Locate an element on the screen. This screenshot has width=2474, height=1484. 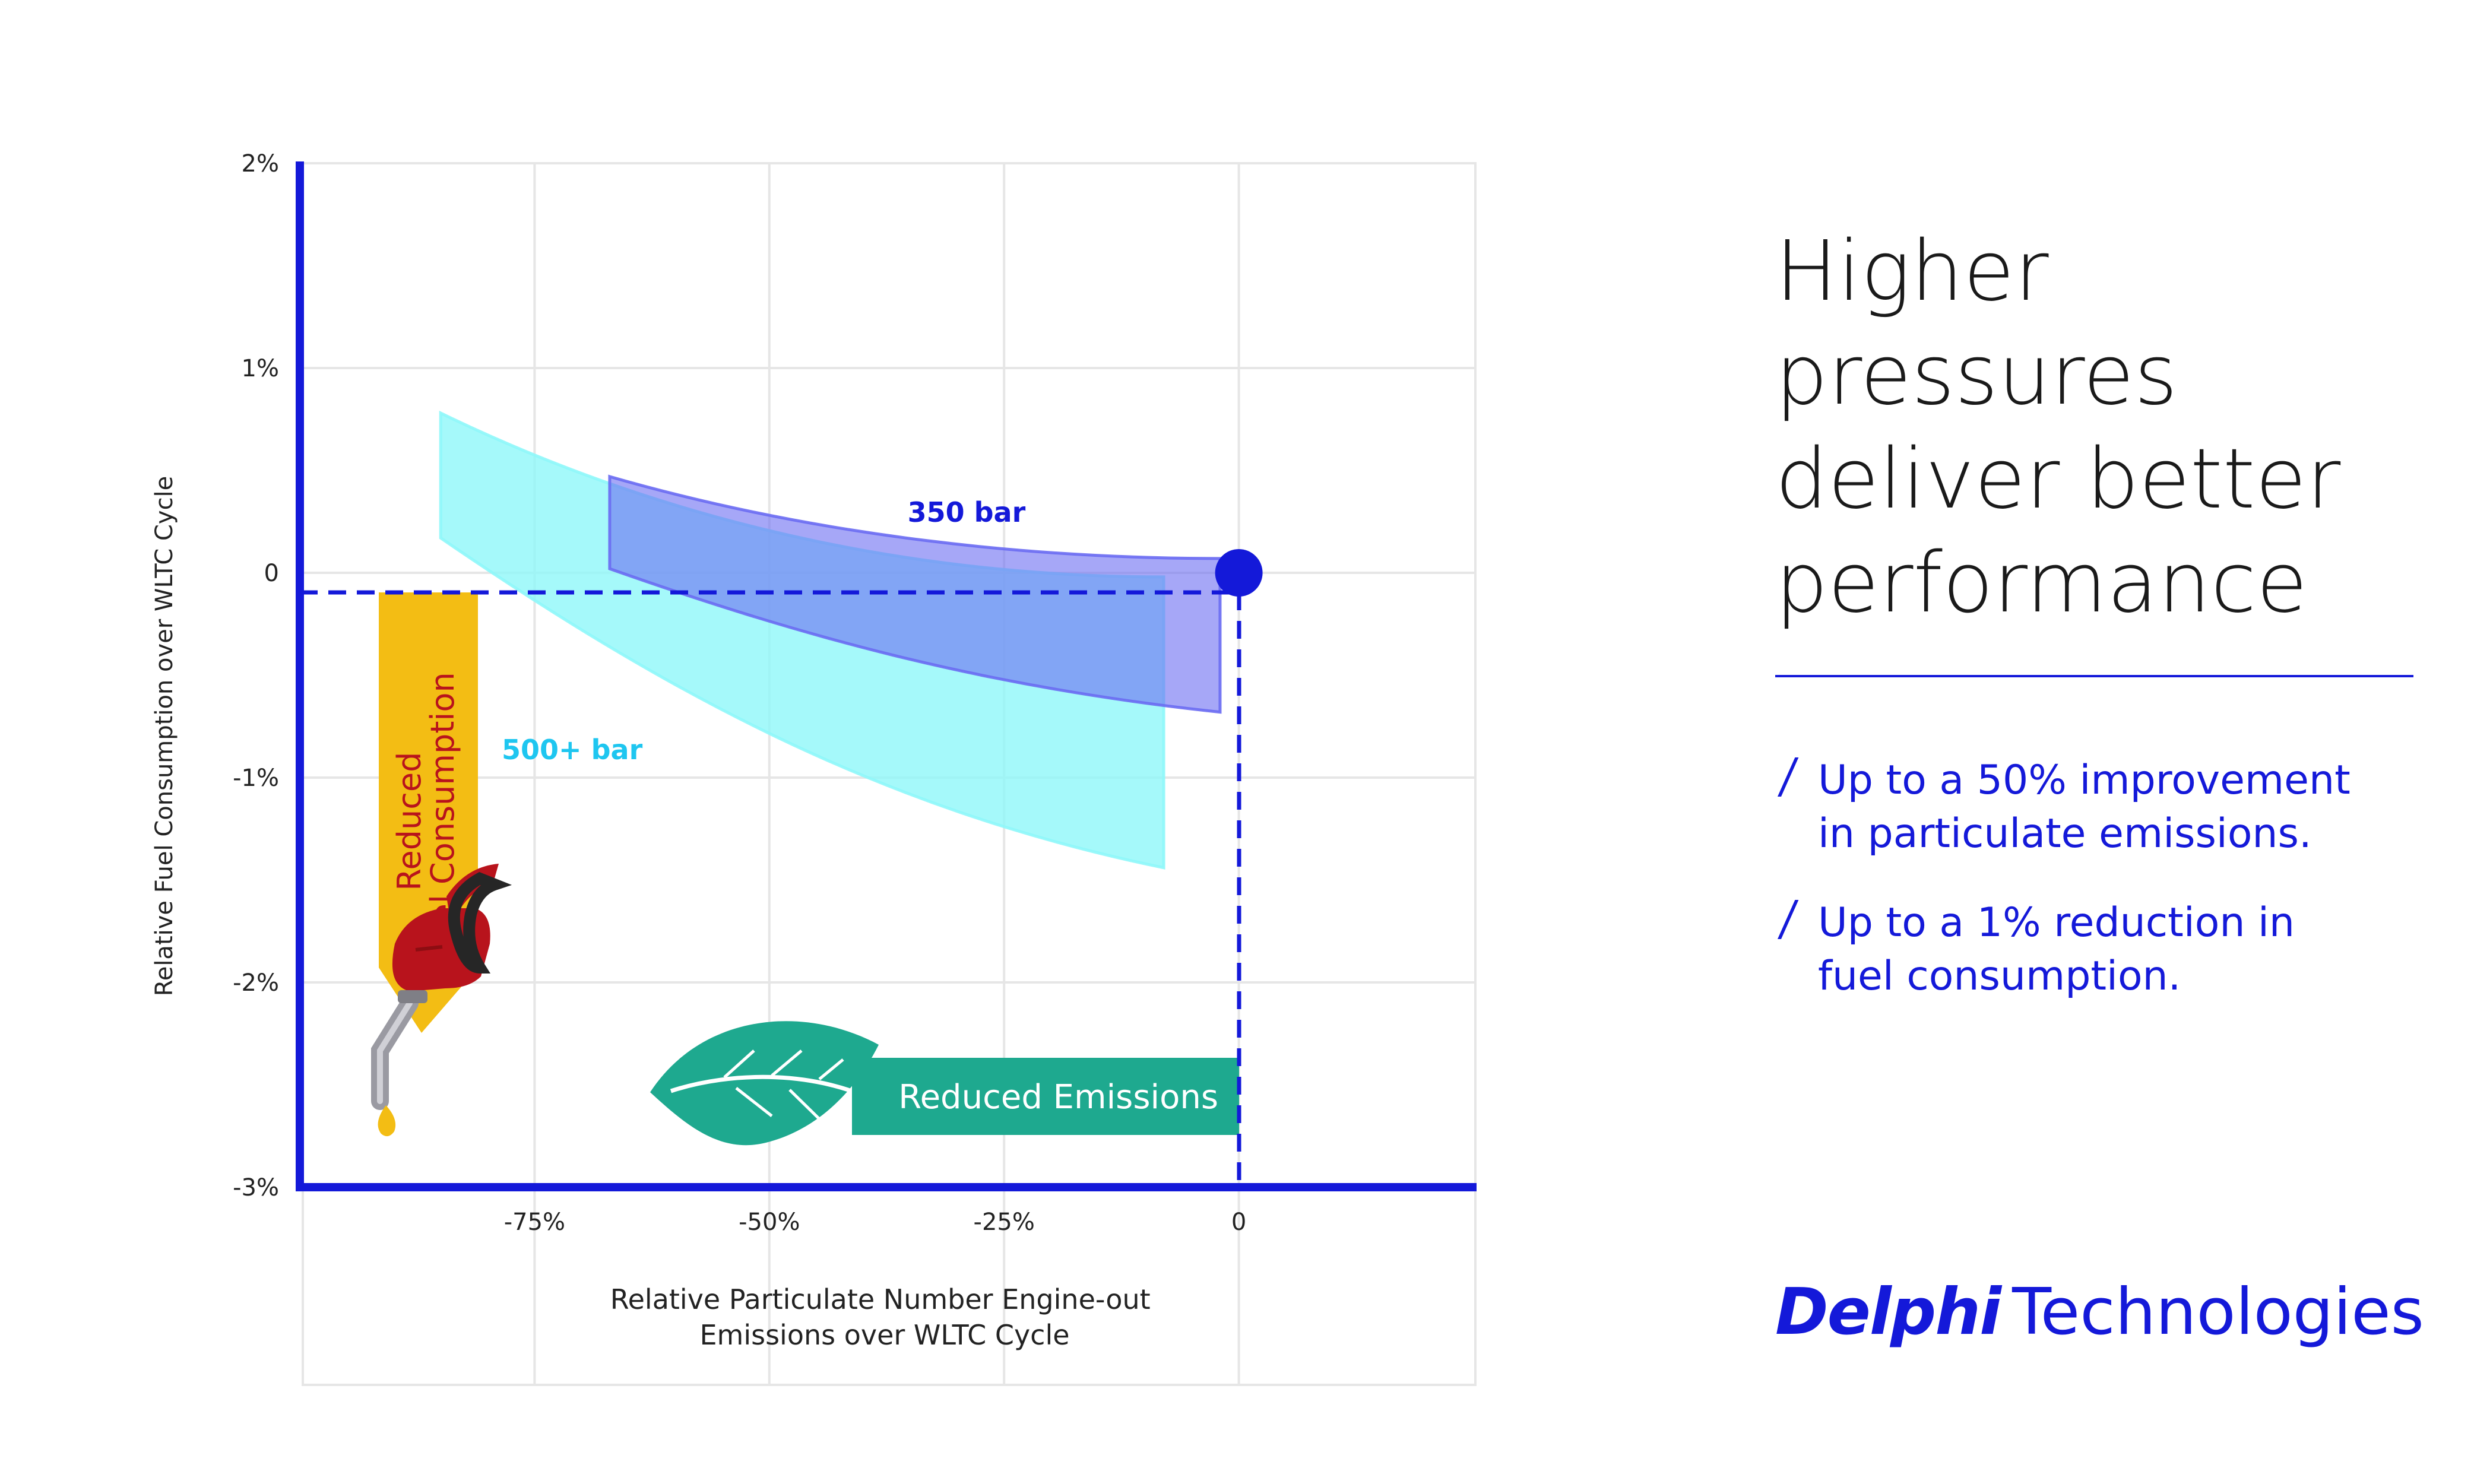
x-tick-label: -25% is located at coordinates (1004, 1222).